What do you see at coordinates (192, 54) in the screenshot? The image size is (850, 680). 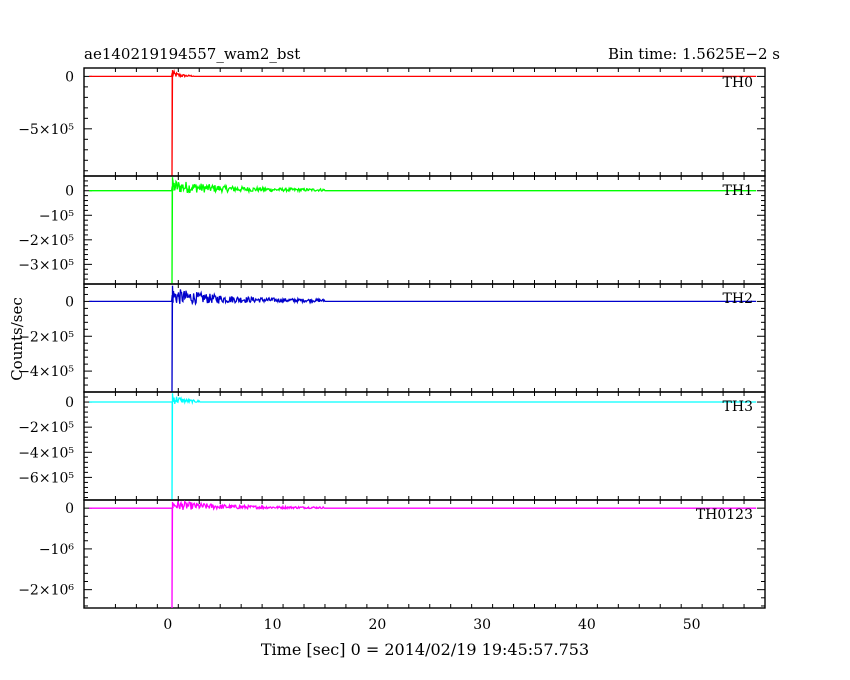 I see `chart-title: ae140219194557_wam2_bst` at bounding box center [192, 54].